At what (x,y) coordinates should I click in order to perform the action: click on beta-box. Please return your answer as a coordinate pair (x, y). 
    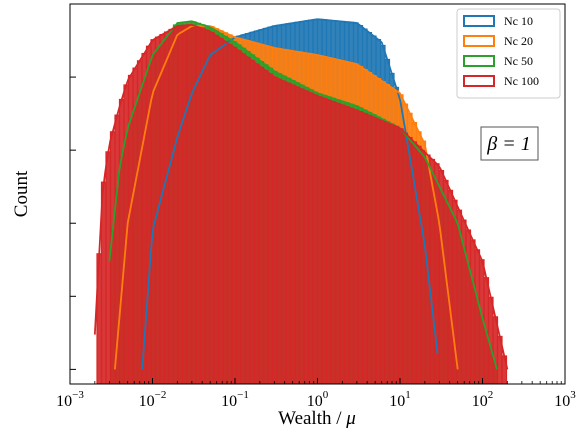
    Looking at the image, I should click on (509, 143).